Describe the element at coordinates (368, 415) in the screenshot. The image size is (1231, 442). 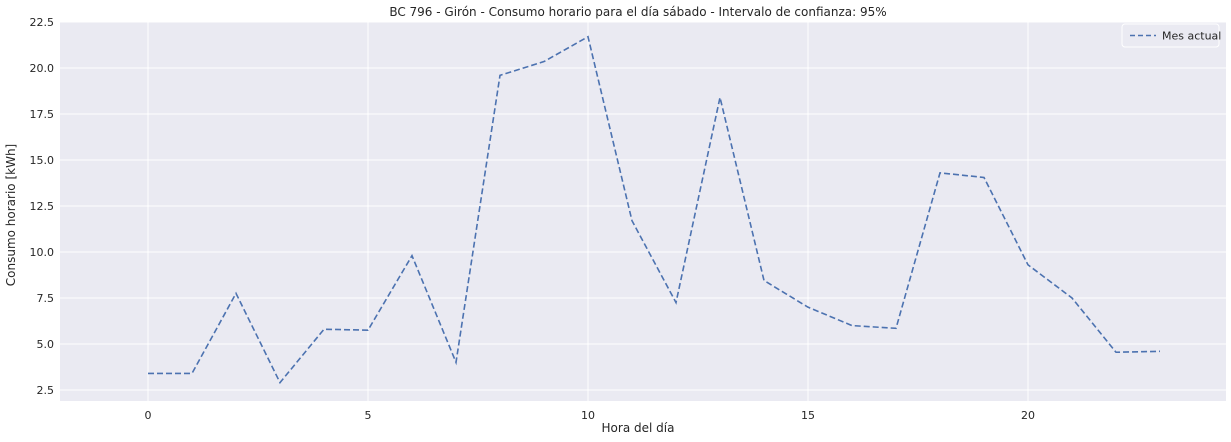
I see `x-tick-label: 5` at that location.